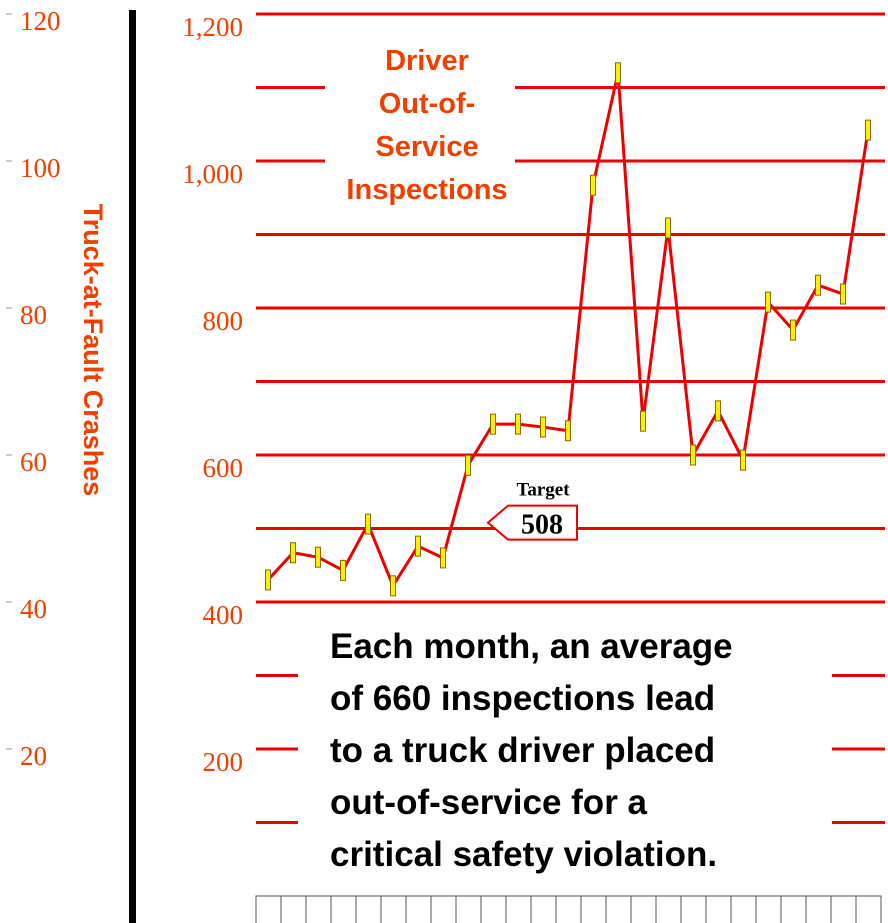 Image resolution: width=888 pixels, height=923 pixels. What do you see at coordinates (522, 750) in the screenshot?
I see `annotation: to a truck driver placed` at bounding box center [522, 750].